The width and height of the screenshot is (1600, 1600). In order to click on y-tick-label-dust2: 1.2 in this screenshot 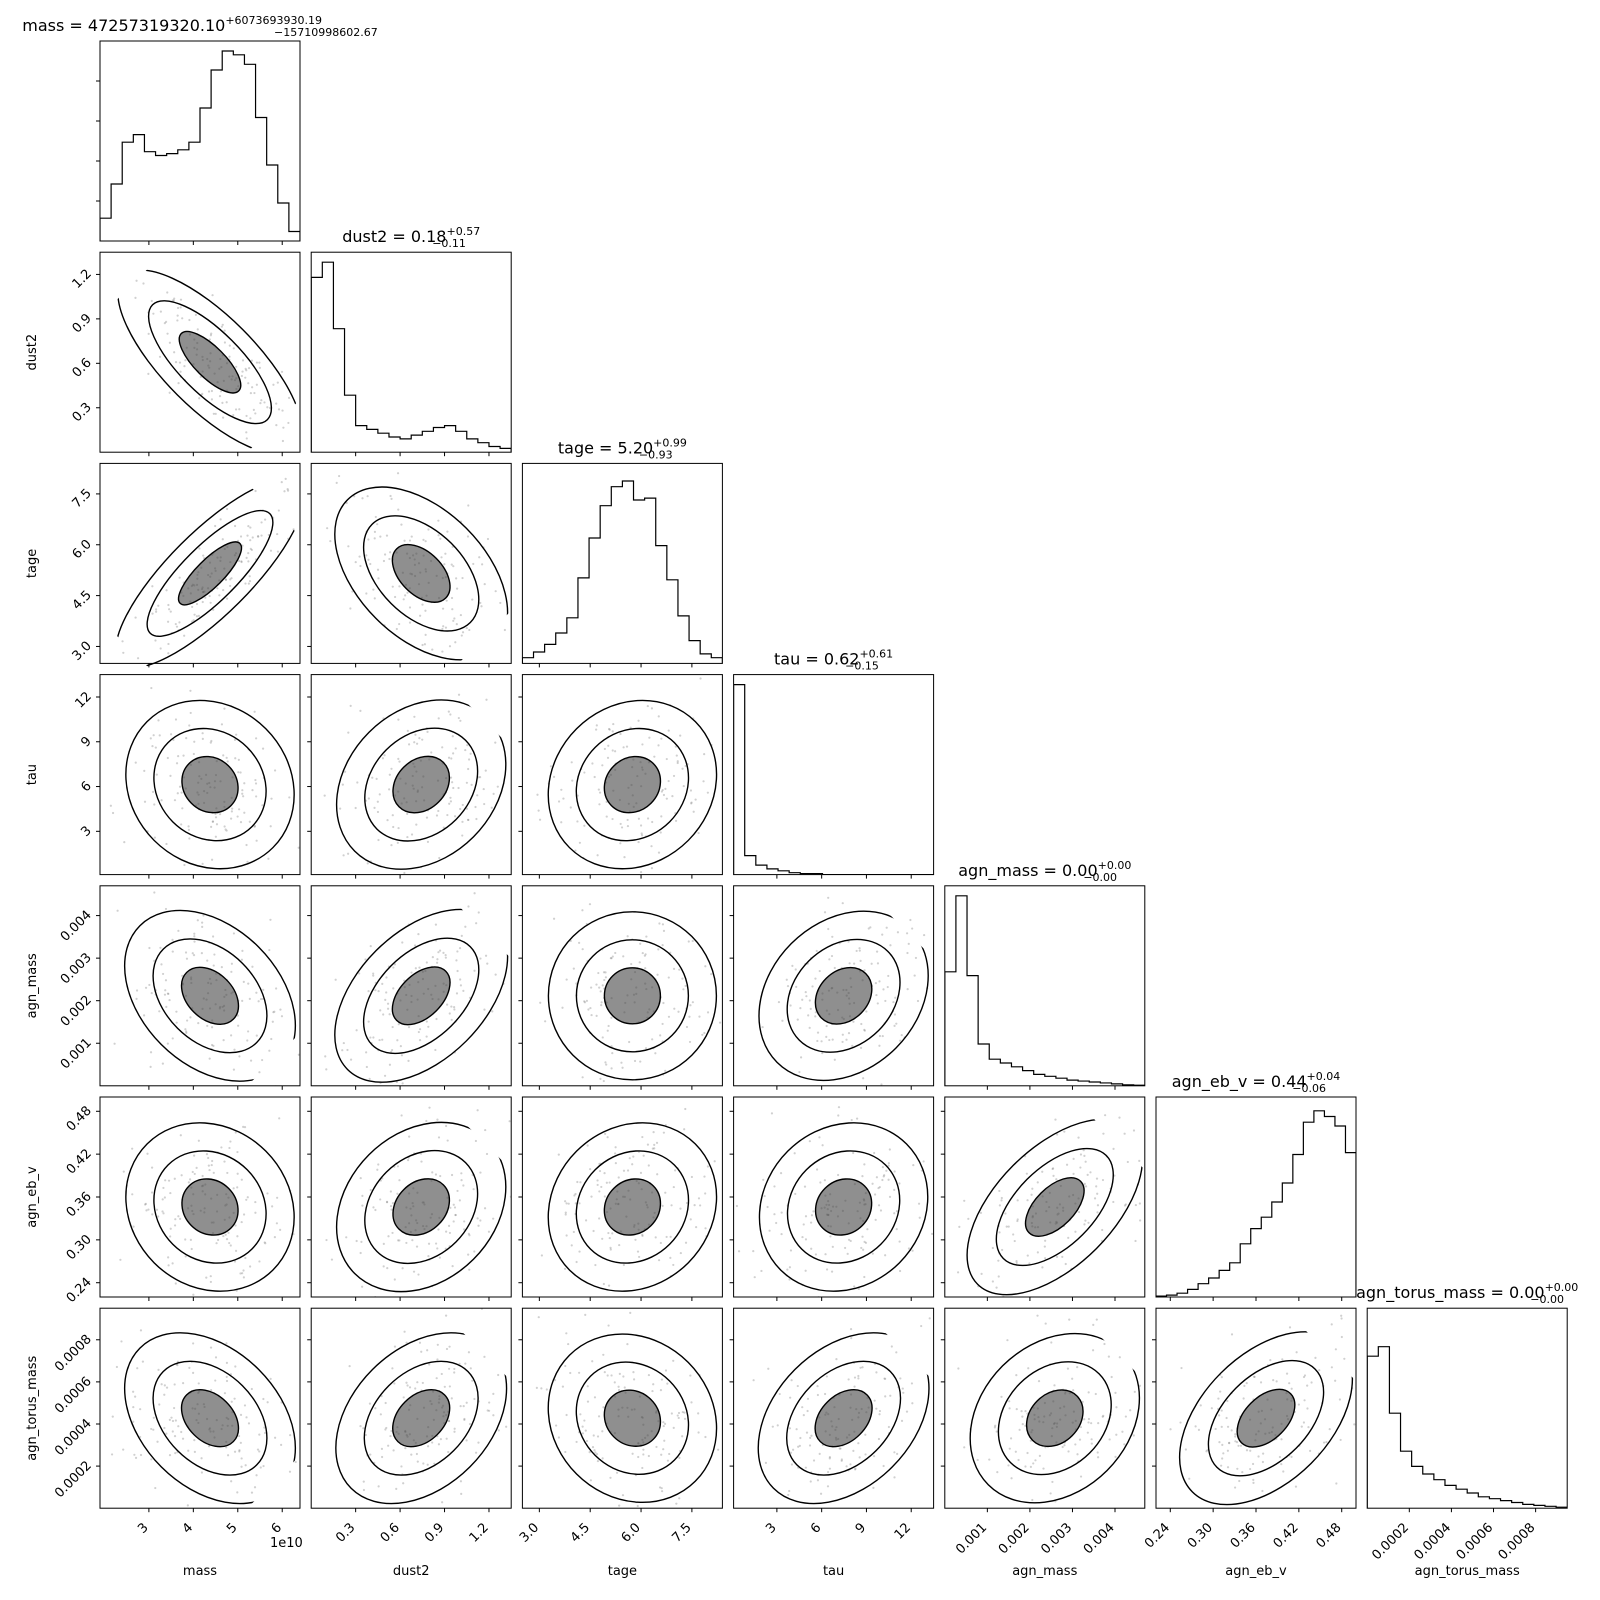, I will do `click(82, 279)`.